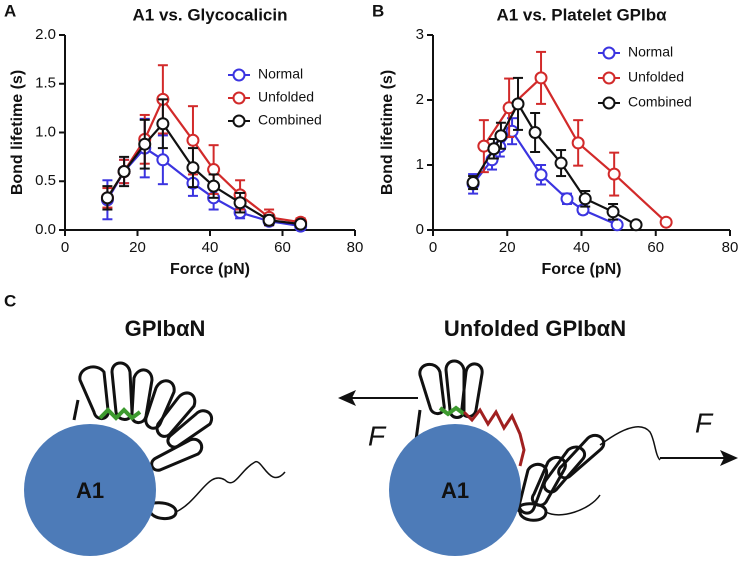 This screenshot has width=743, height=563. What do you see at coordinates (210, 14) in the screenshot?
I see `chart-title: A1 vs. Glycocalicin` at bounding box center [210, 14].